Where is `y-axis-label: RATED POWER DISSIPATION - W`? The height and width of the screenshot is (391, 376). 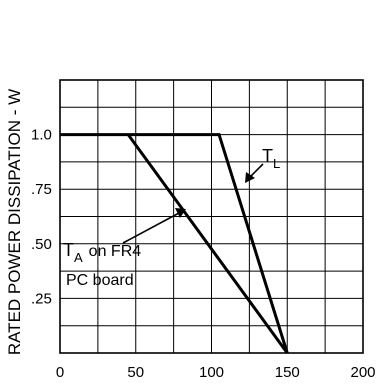 y-axis-label: RATED POWER DISSIPATION - W is located at coordinates (14, 222).